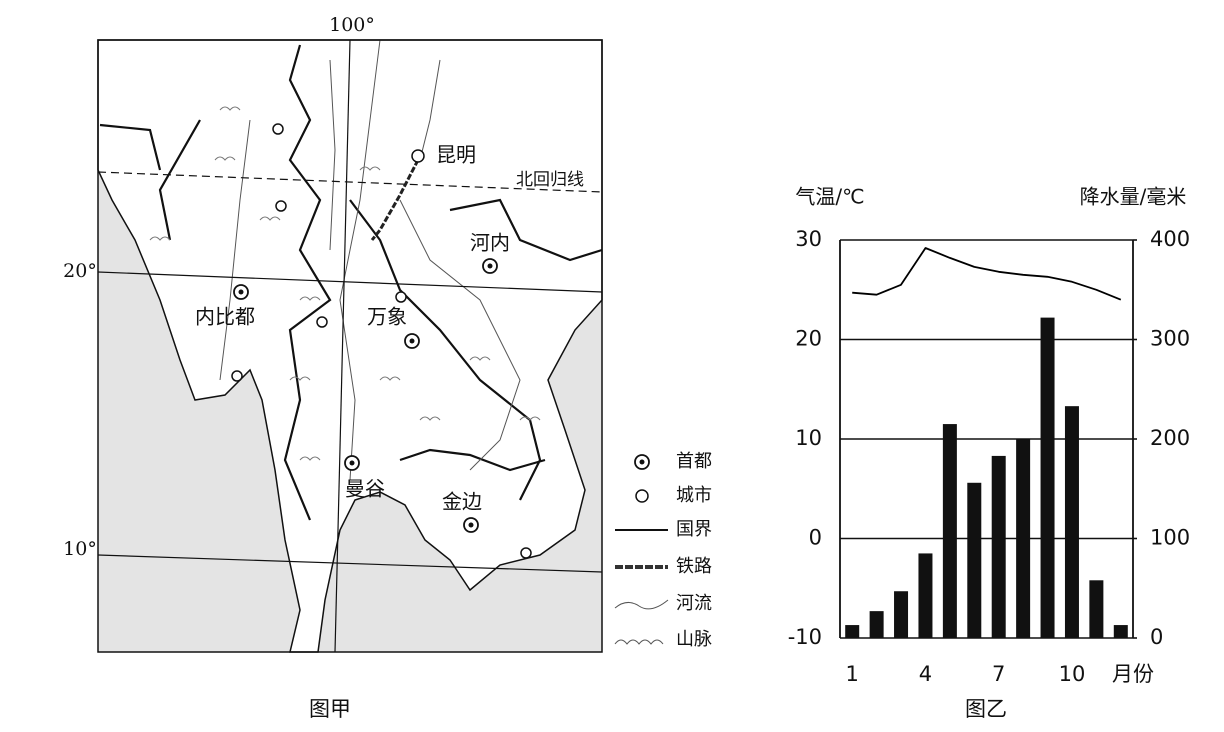  Describe the element at coordinates (829, 197) in the screenshot. I see `y-axis-label: 气温/℃` at that location.